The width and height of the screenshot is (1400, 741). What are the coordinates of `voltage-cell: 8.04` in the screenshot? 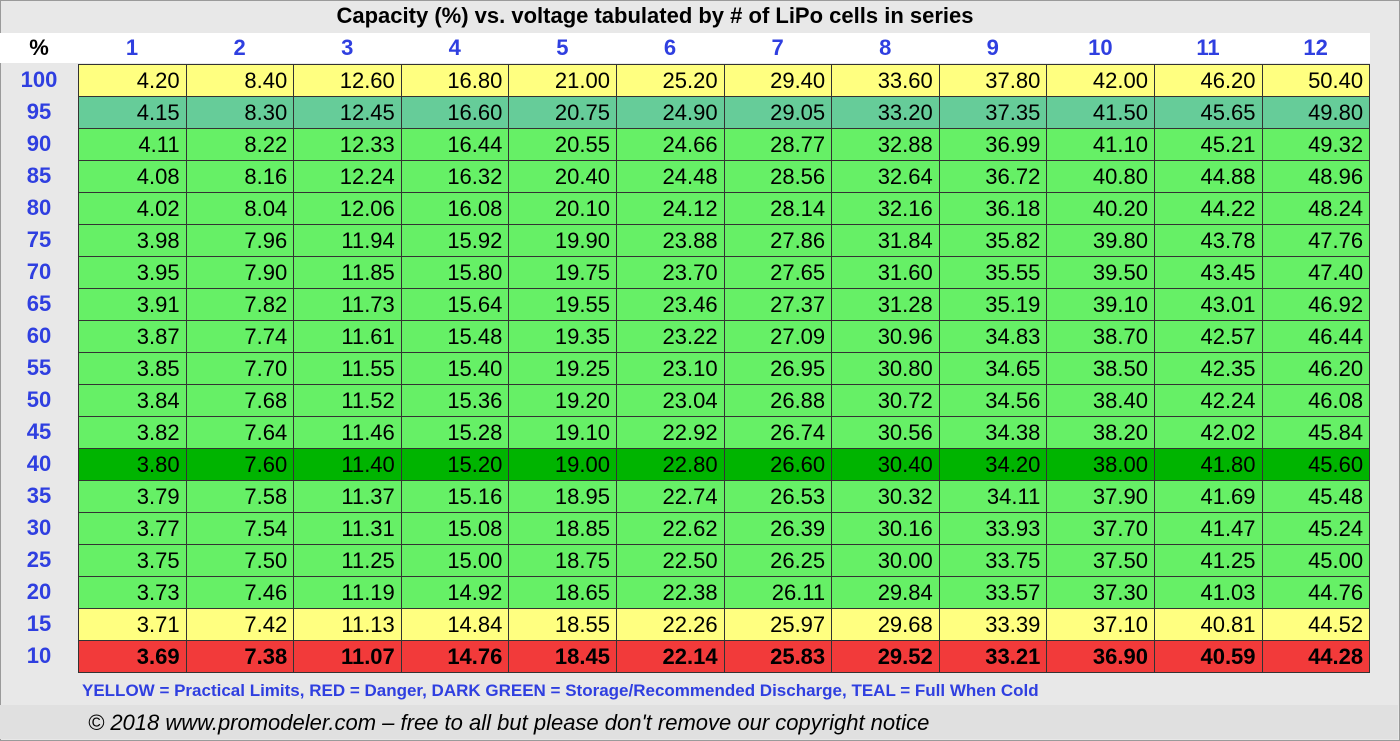 It's located at (240, 209).